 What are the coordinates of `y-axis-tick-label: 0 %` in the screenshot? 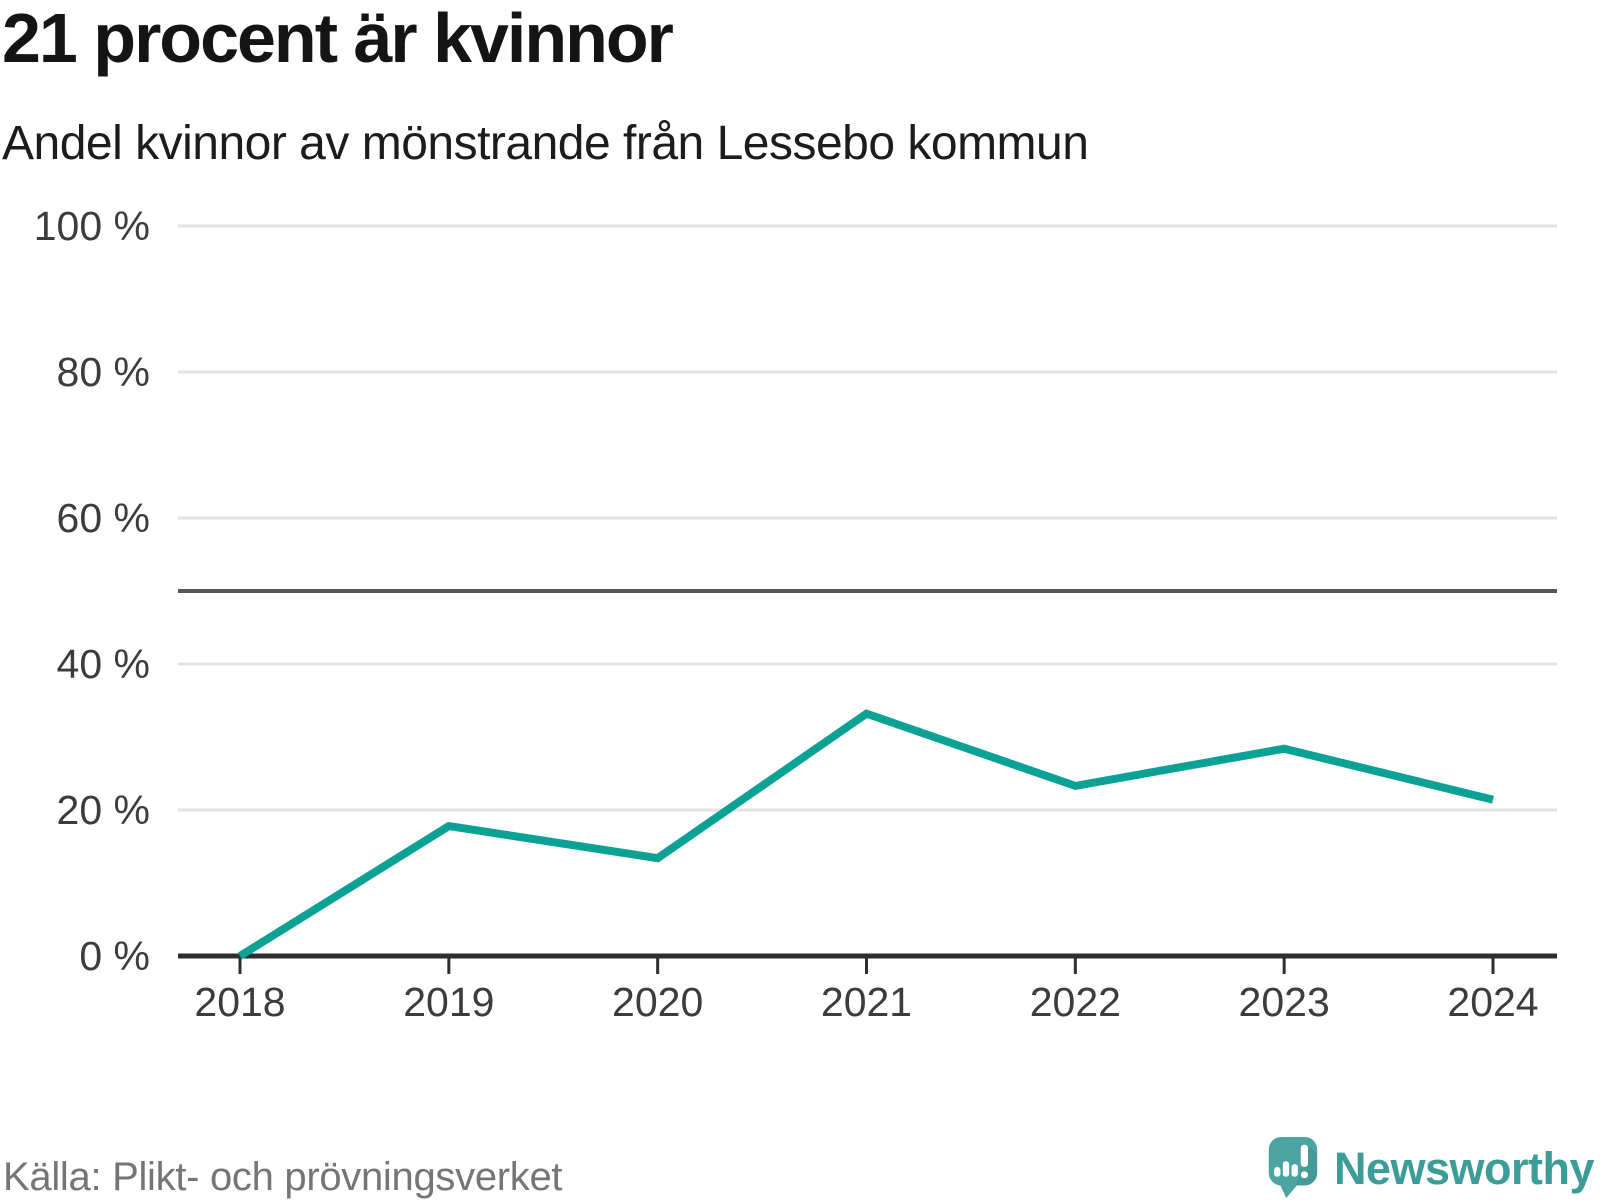 It's located at (114, 956).